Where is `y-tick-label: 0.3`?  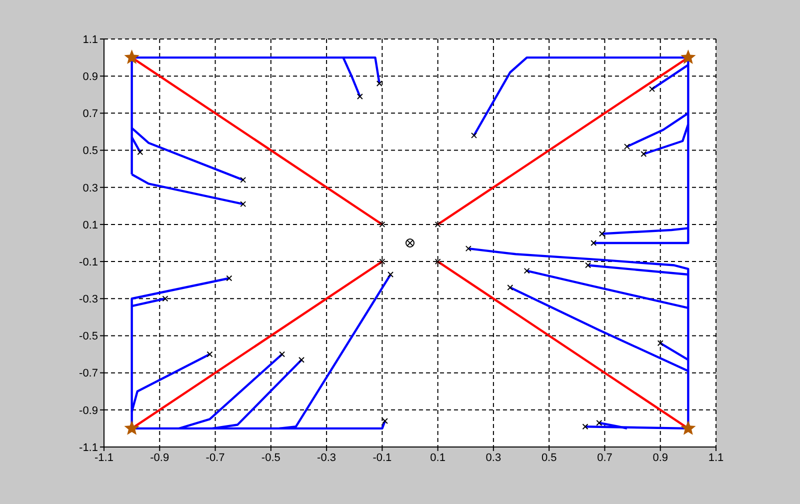 y-tick-label: 0.3 is located at coordinates (90, 188).